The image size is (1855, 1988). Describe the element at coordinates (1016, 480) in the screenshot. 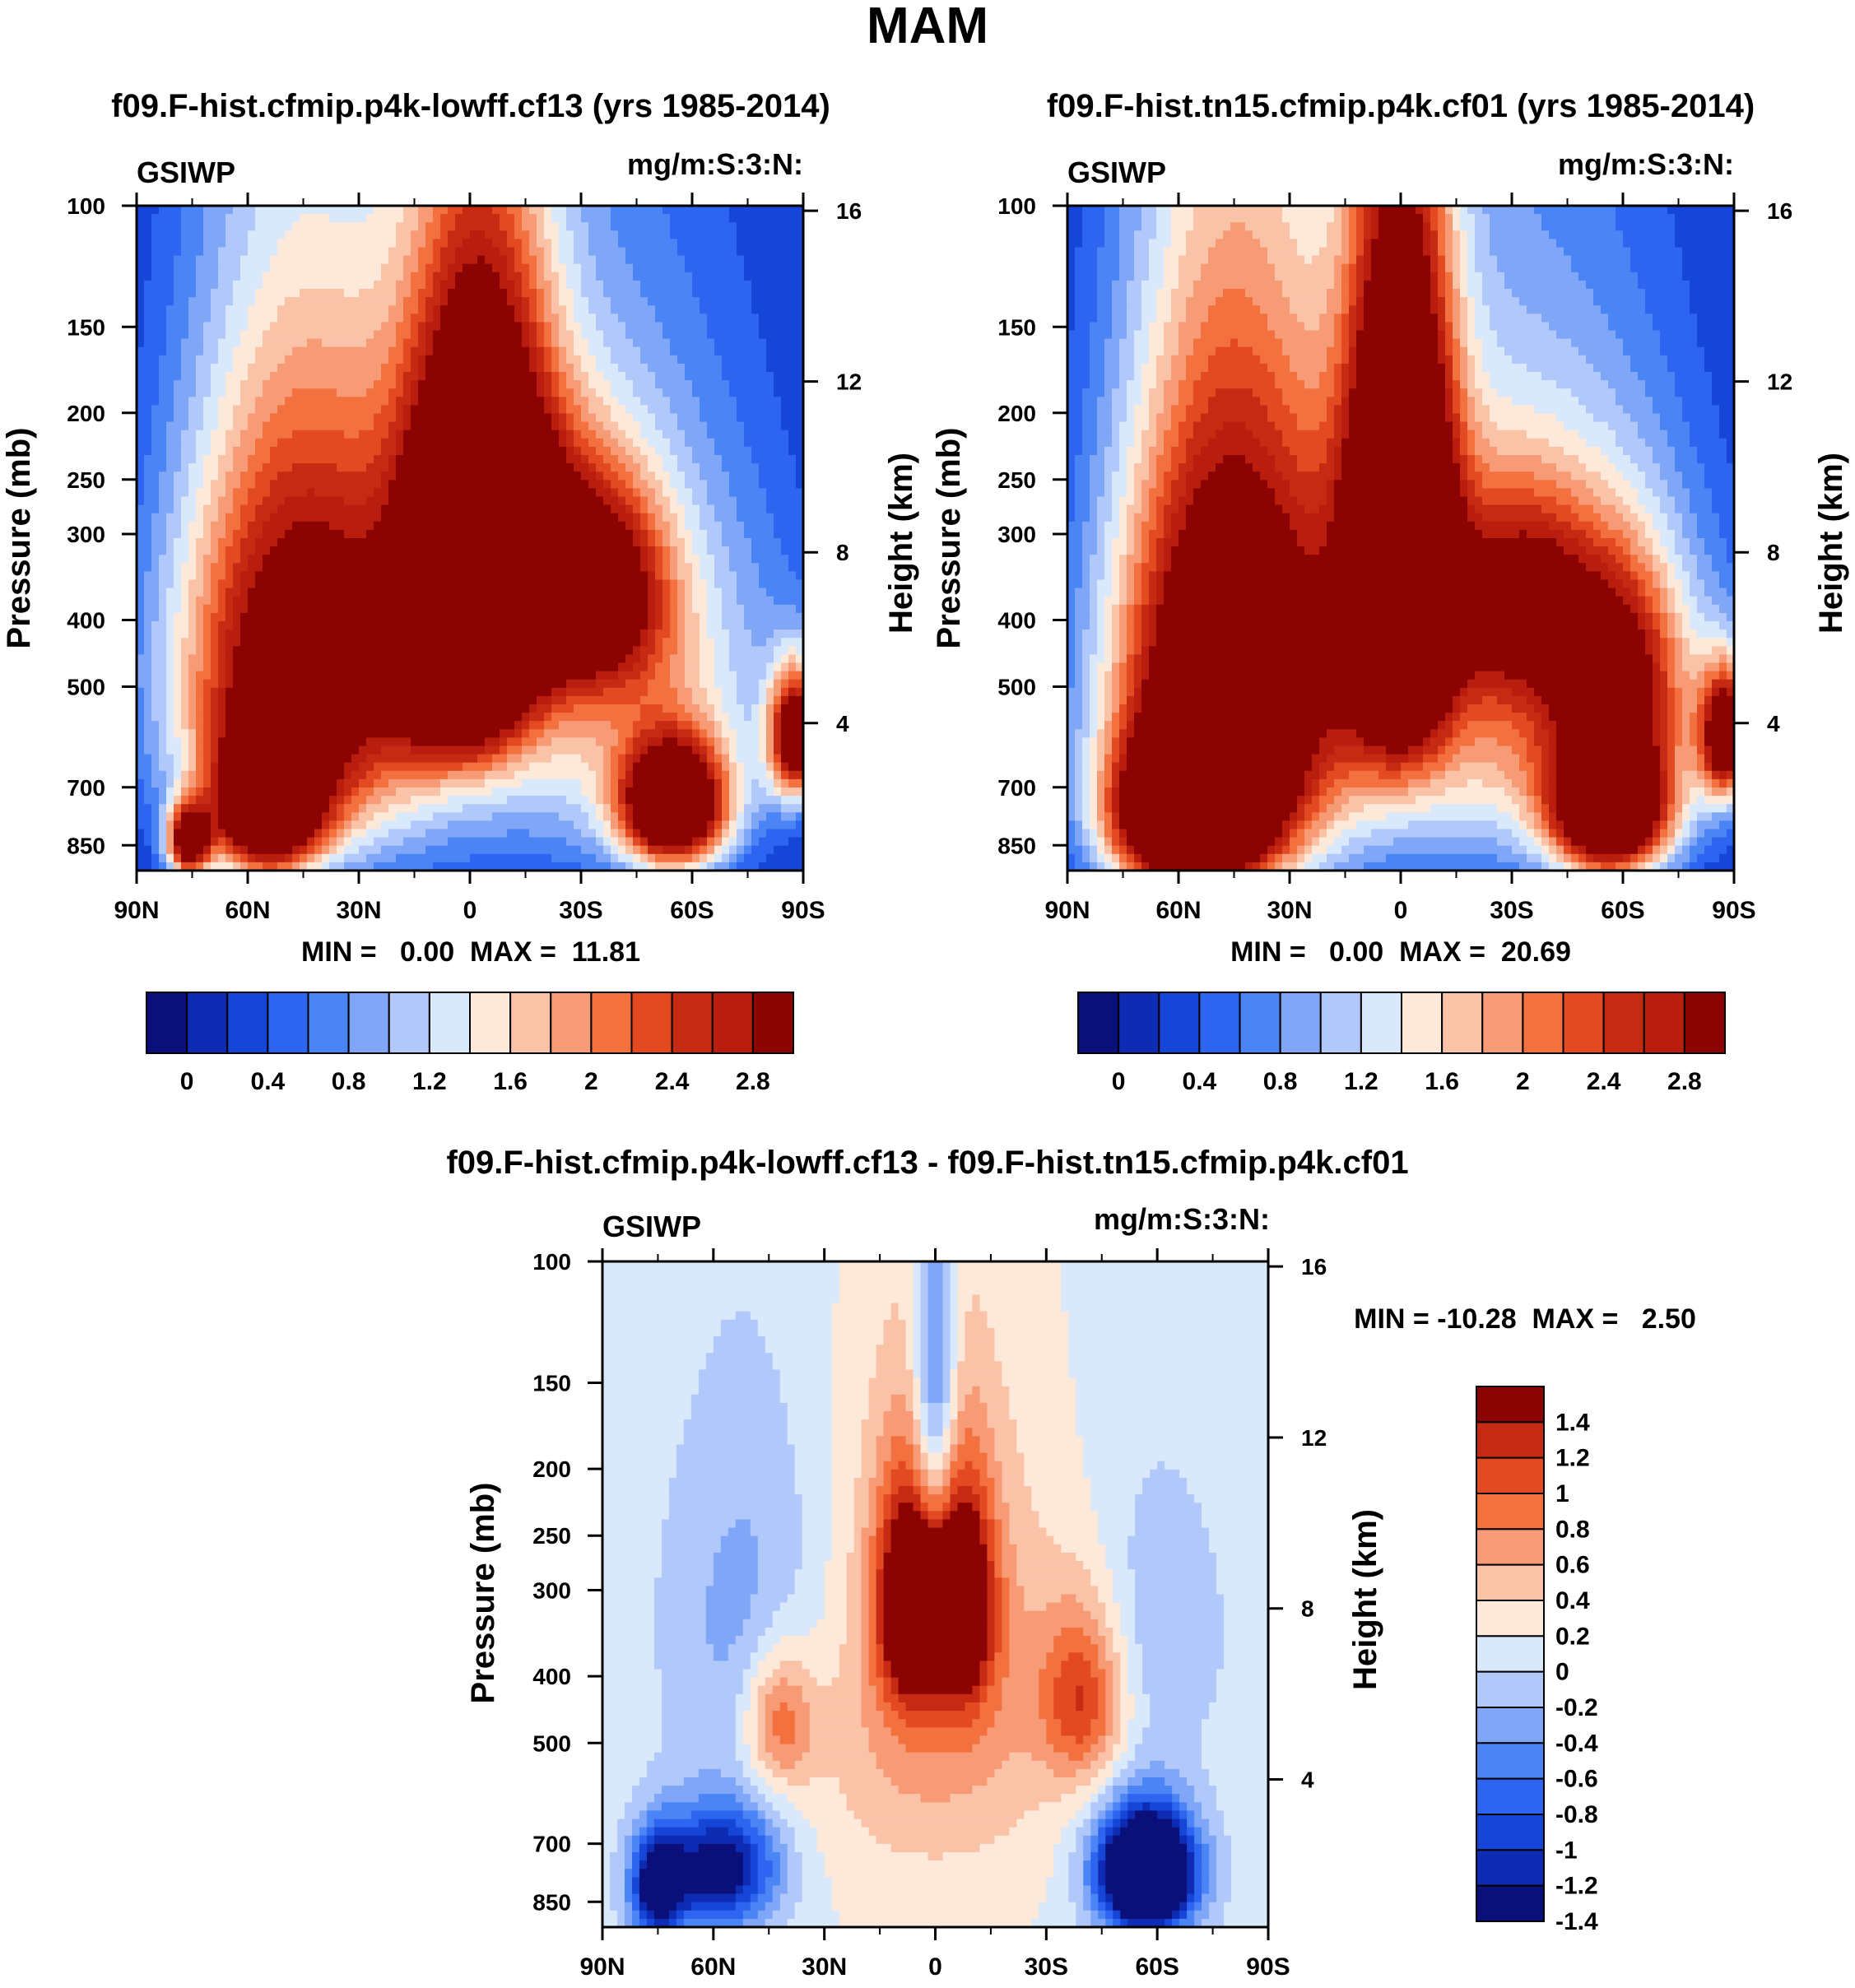

I see `y-tick-label: 250` at that location.